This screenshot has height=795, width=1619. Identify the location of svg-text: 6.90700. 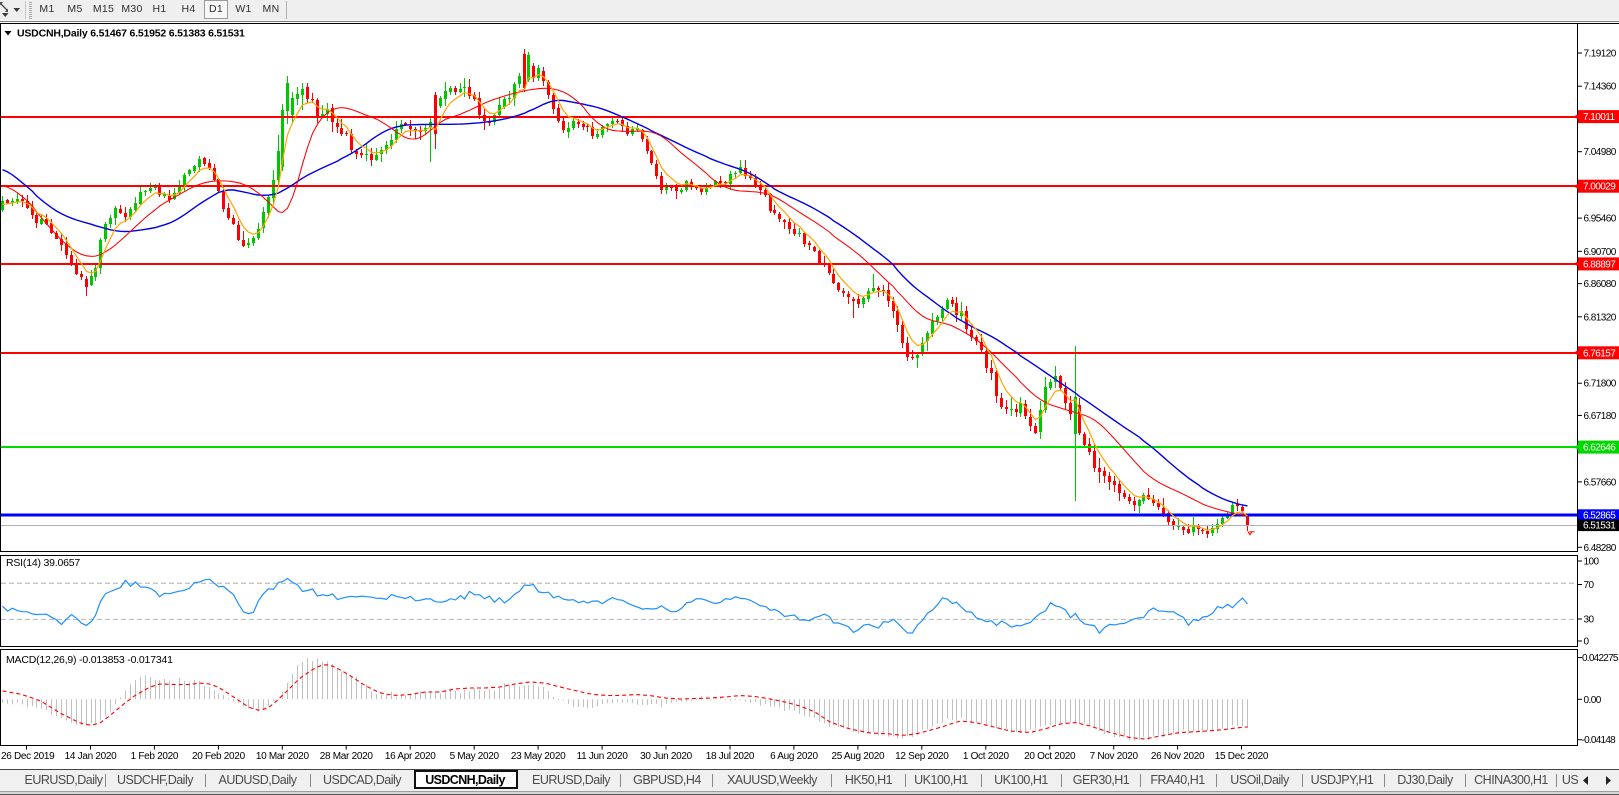
(1600, 252).